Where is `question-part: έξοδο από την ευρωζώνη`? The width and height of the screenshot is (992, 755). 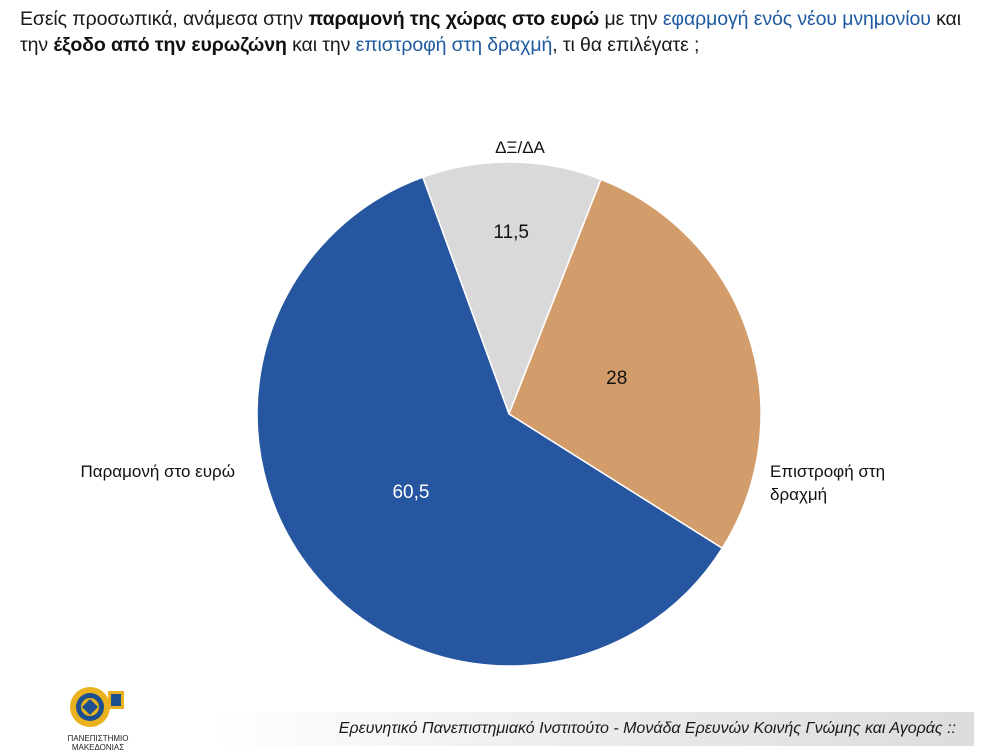
question-part: έξοδο από την ευρωζώνη is located at coordinates (170, 45).